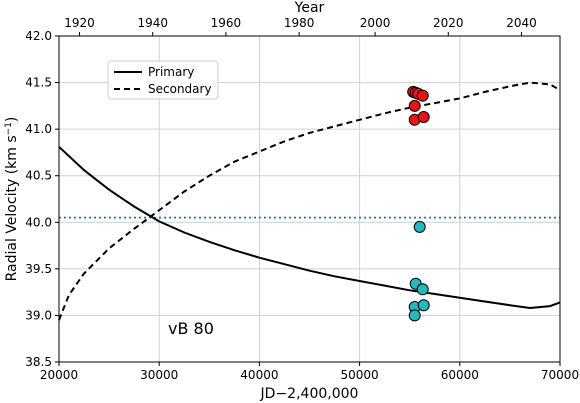  What do you see at coordinates (560, 375) in the screenshot?
I see `x-tick-label: 70000` at bounding box center [560, 375].